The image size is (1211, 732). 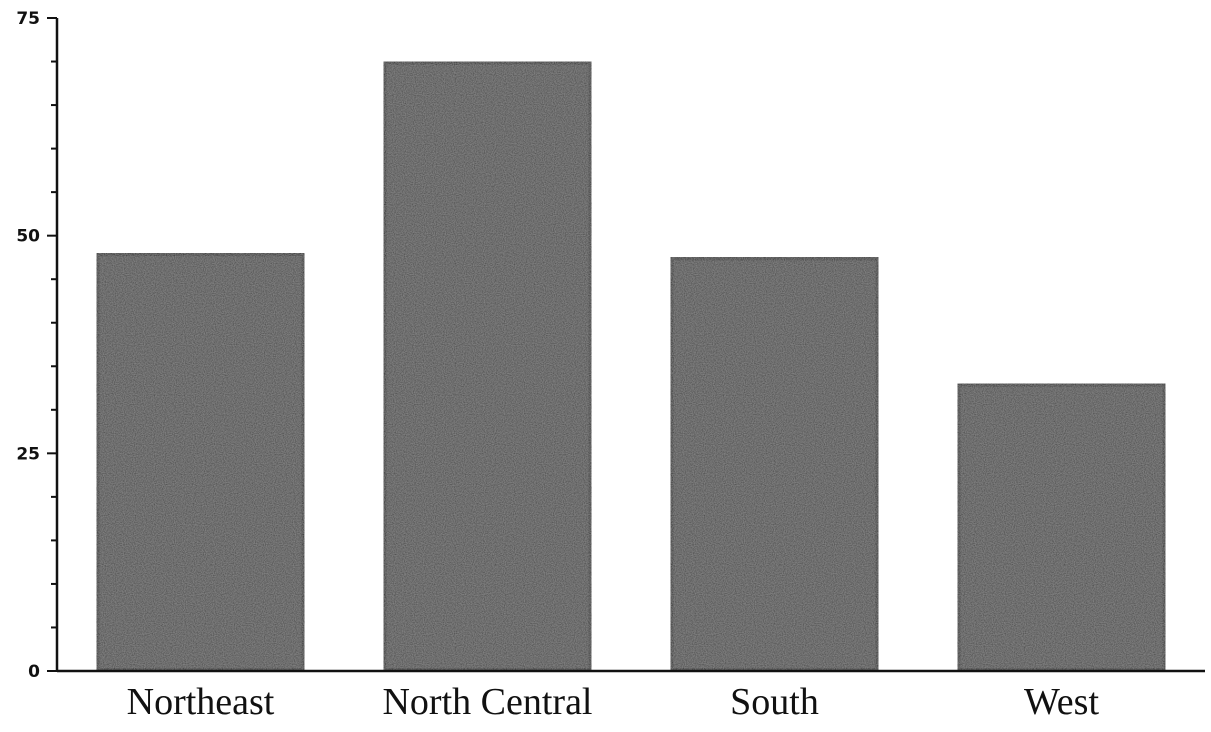 What do you see at coordinates (52, 344) in the screenshot?
I see `y-ticks-group` at bounding box center [52, 344].